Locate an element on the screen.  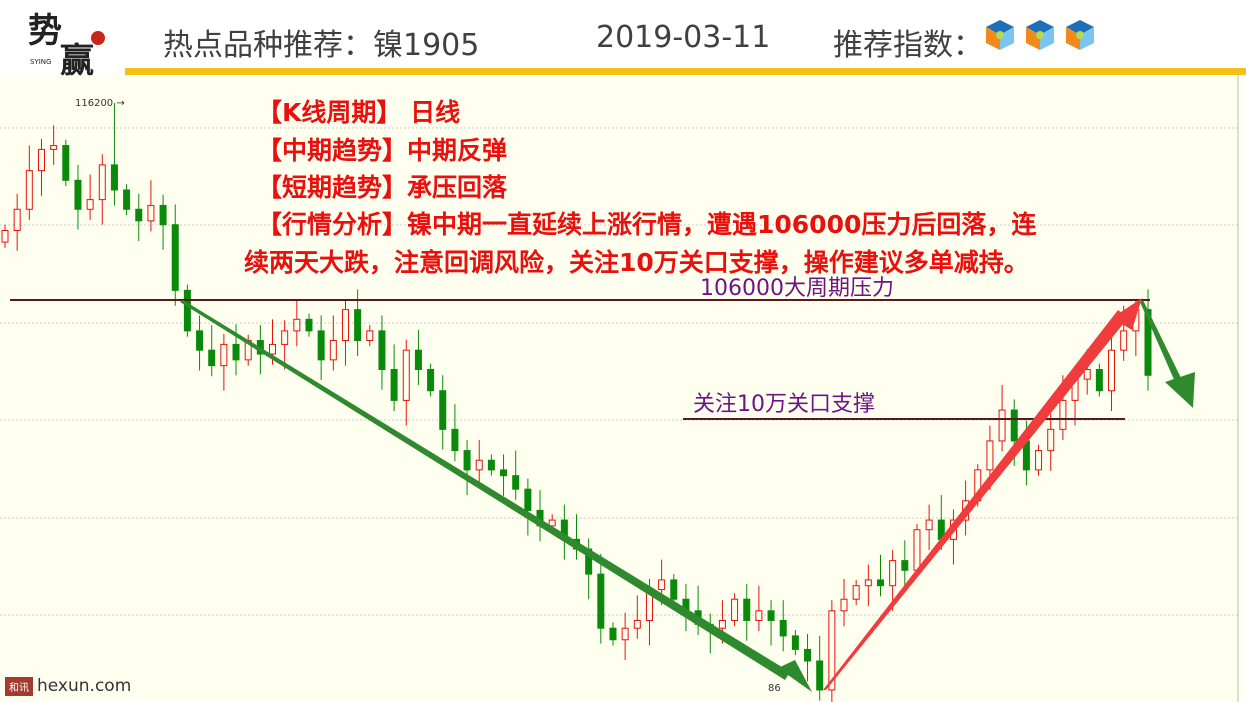
analysis-line-3: 【短期趋势】承压回落 is located at coordinates (382, 187).